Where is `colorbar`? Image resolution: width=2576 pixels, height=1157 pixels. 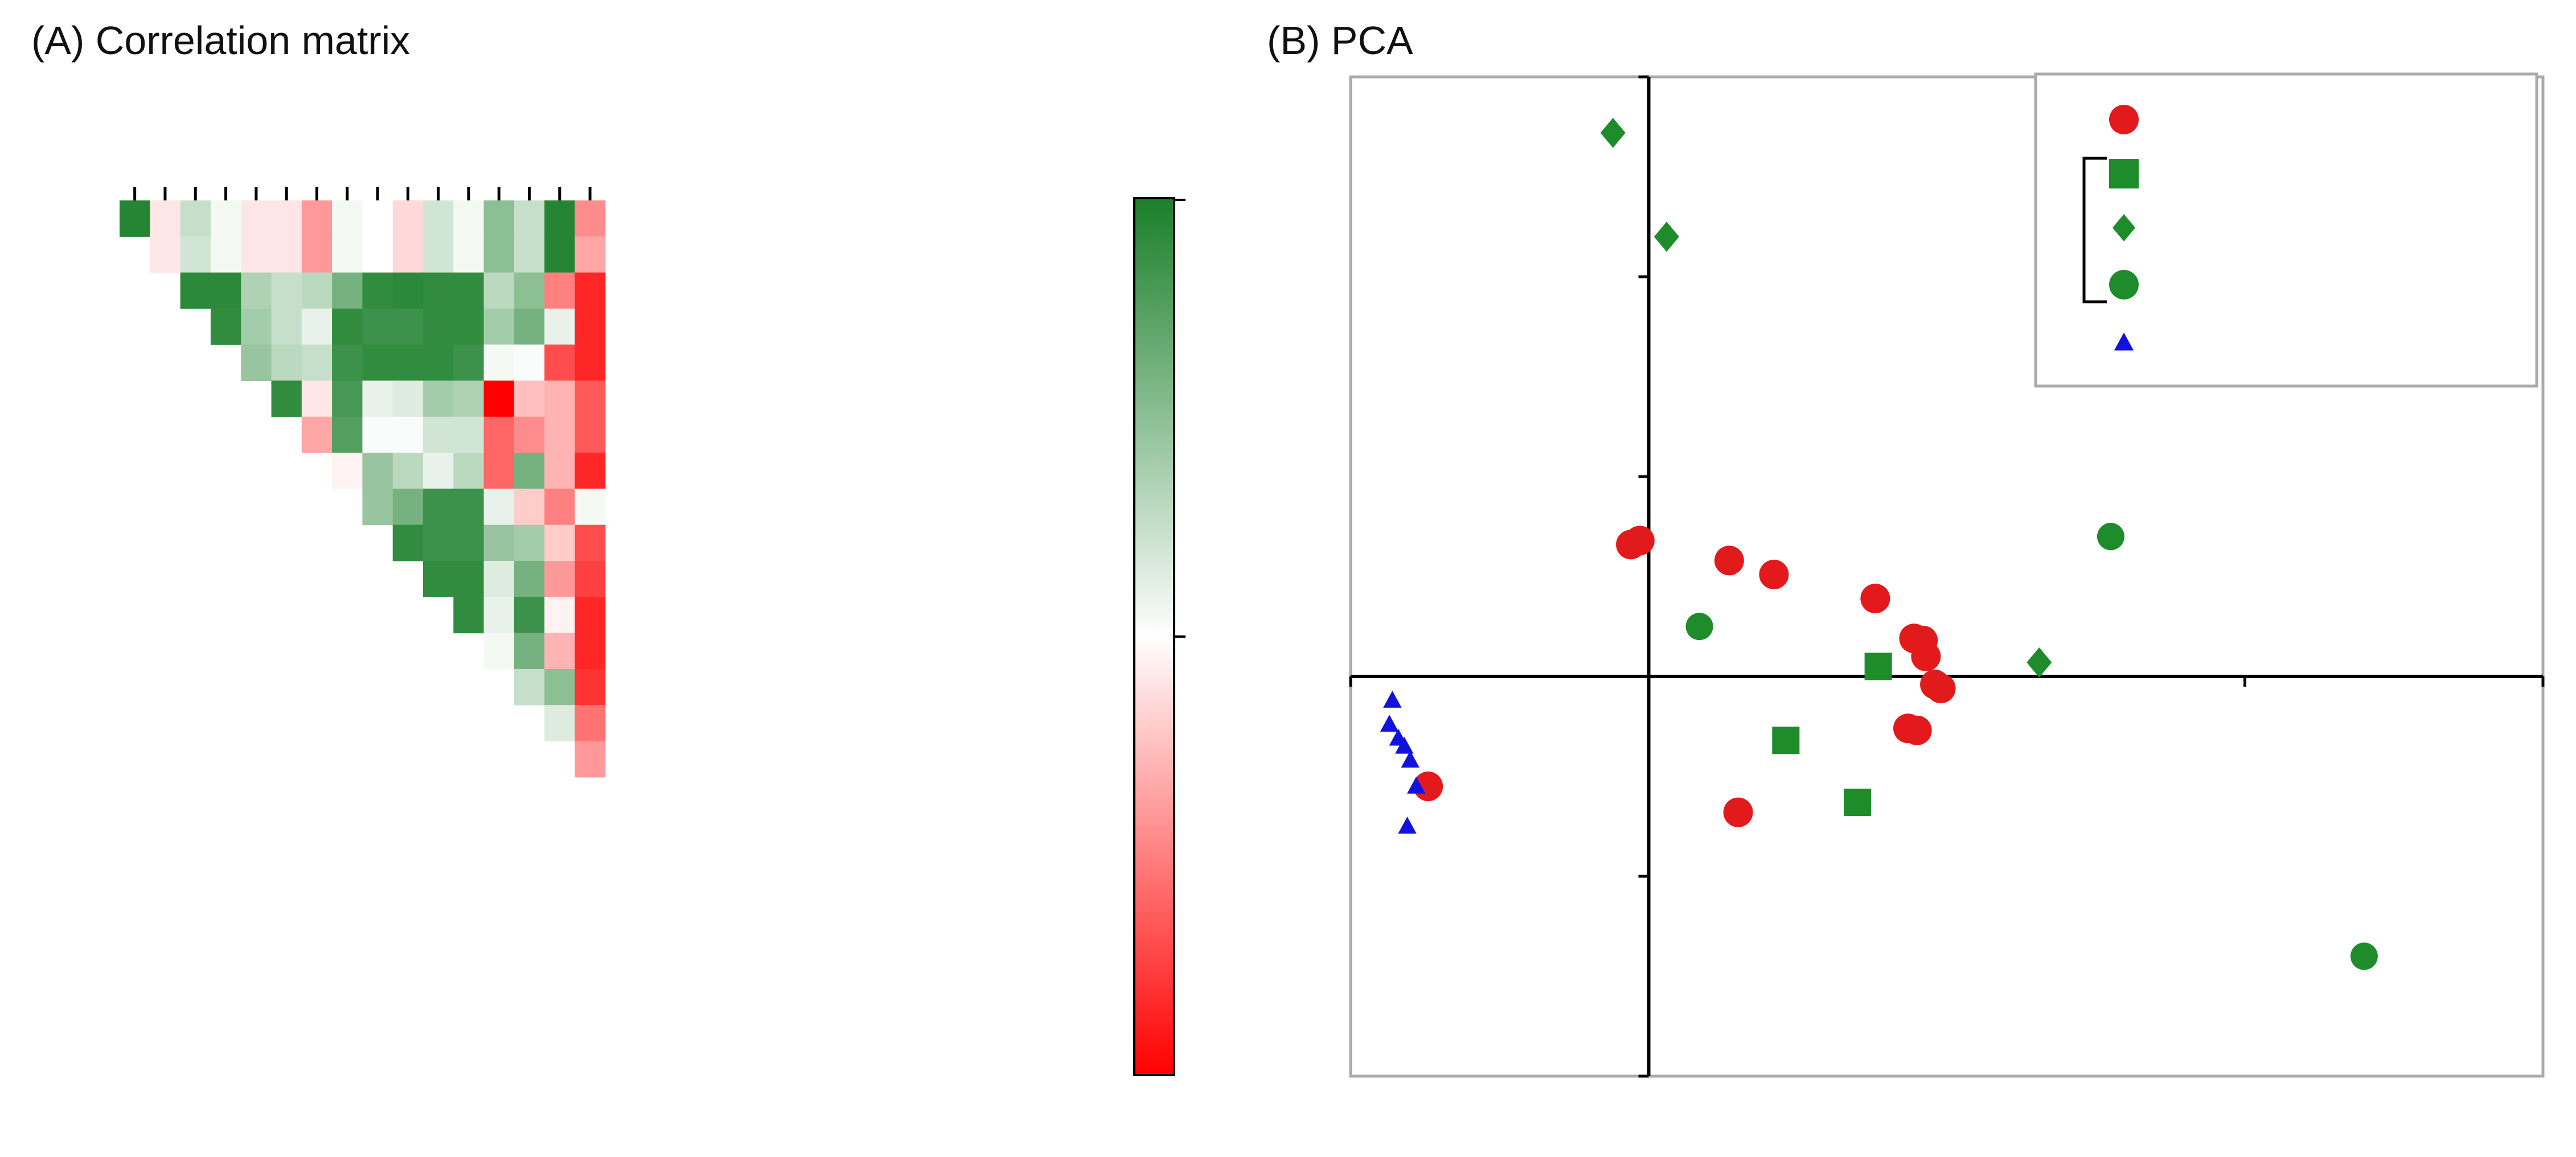
colorbar is located at coordinates (1159, 636).